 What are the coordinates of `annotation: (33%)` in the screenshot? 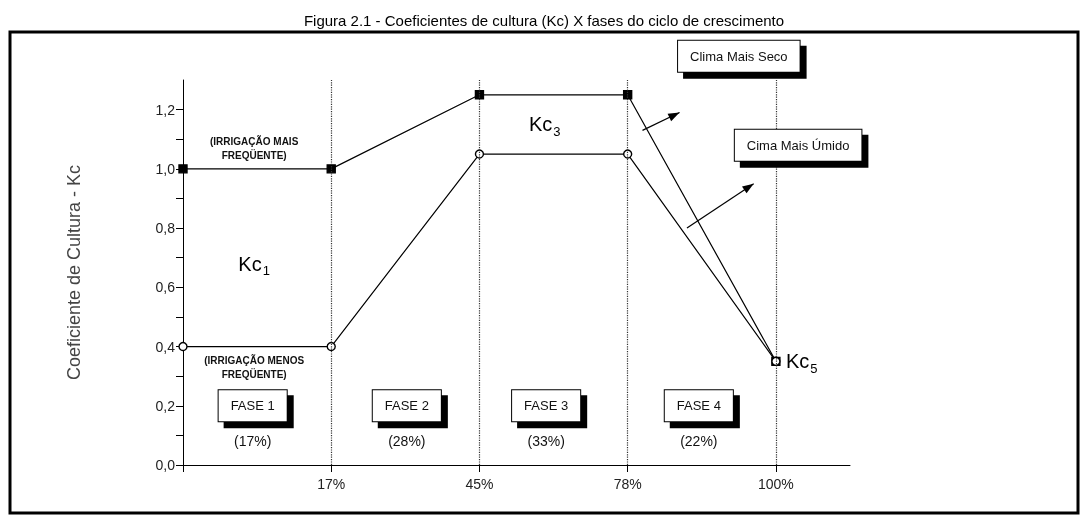 It's located at (546, 441).